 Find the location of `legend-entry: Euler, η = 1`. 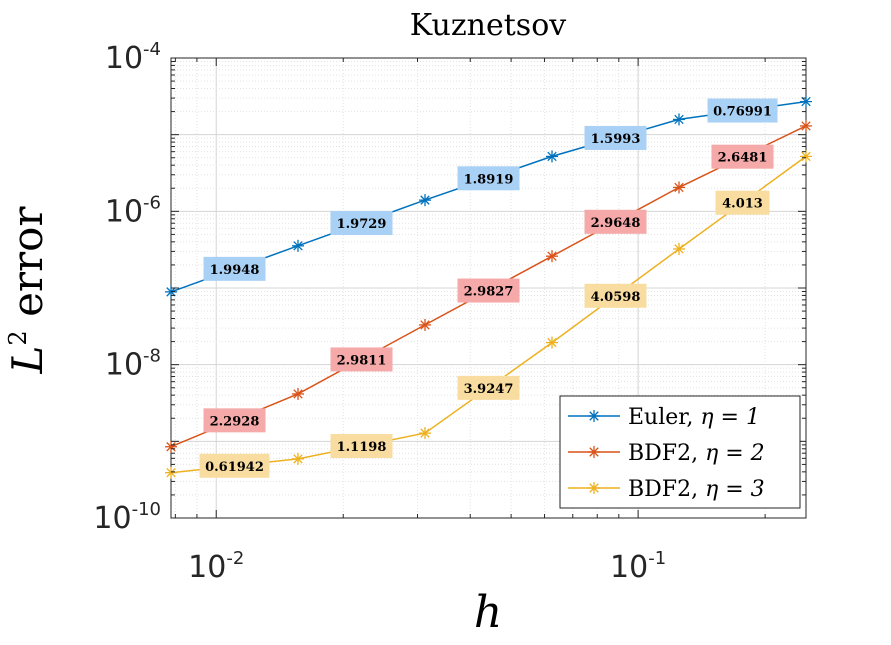

legend-entry: Euler, η = 1 is located at coordinates (664, 417).